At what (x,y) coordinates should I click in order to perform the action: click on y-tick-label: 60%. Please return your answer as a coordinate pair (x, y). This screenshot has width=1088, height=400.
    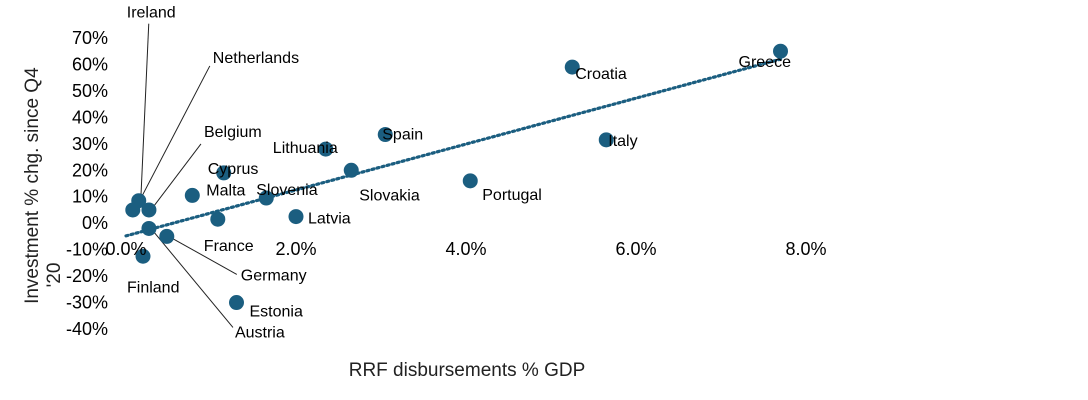
    Looking at the image, I should click on (90, 64).